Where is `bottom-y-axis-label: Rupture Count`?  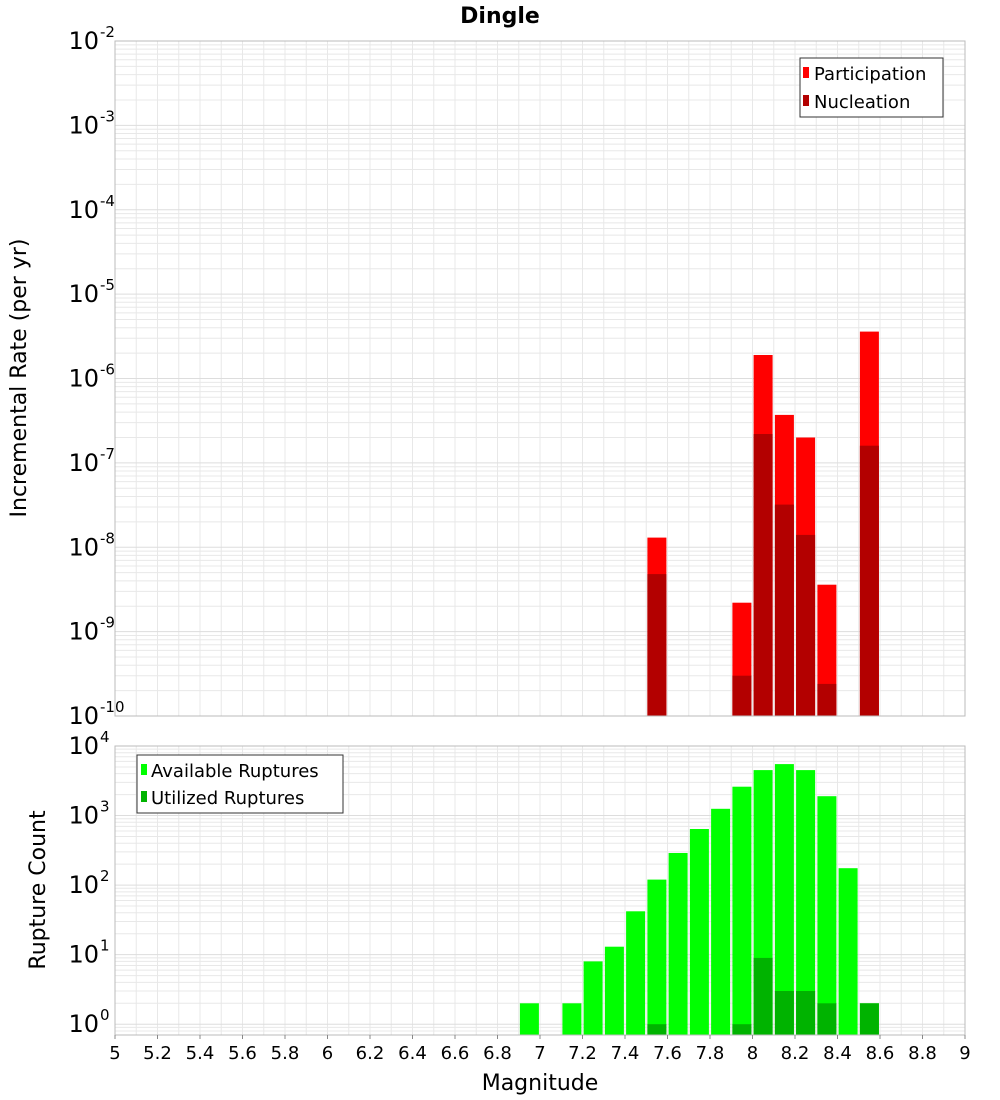 bottom-y-axis-label: Rupture Count is located at coordinates (38, 890).